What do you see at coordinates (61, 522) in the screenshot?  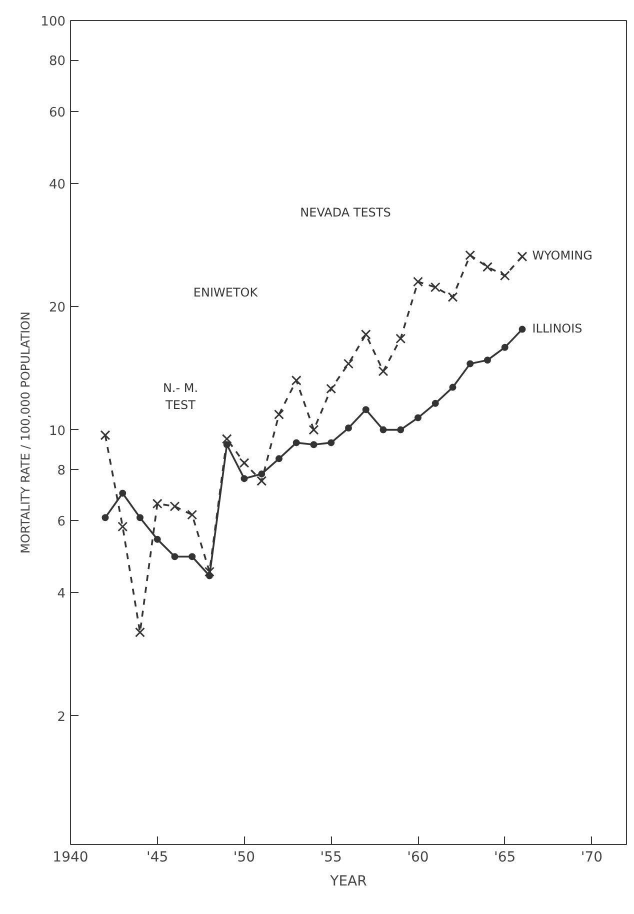 I see `y-tick-label: 6` at bounding box center [61, 522].